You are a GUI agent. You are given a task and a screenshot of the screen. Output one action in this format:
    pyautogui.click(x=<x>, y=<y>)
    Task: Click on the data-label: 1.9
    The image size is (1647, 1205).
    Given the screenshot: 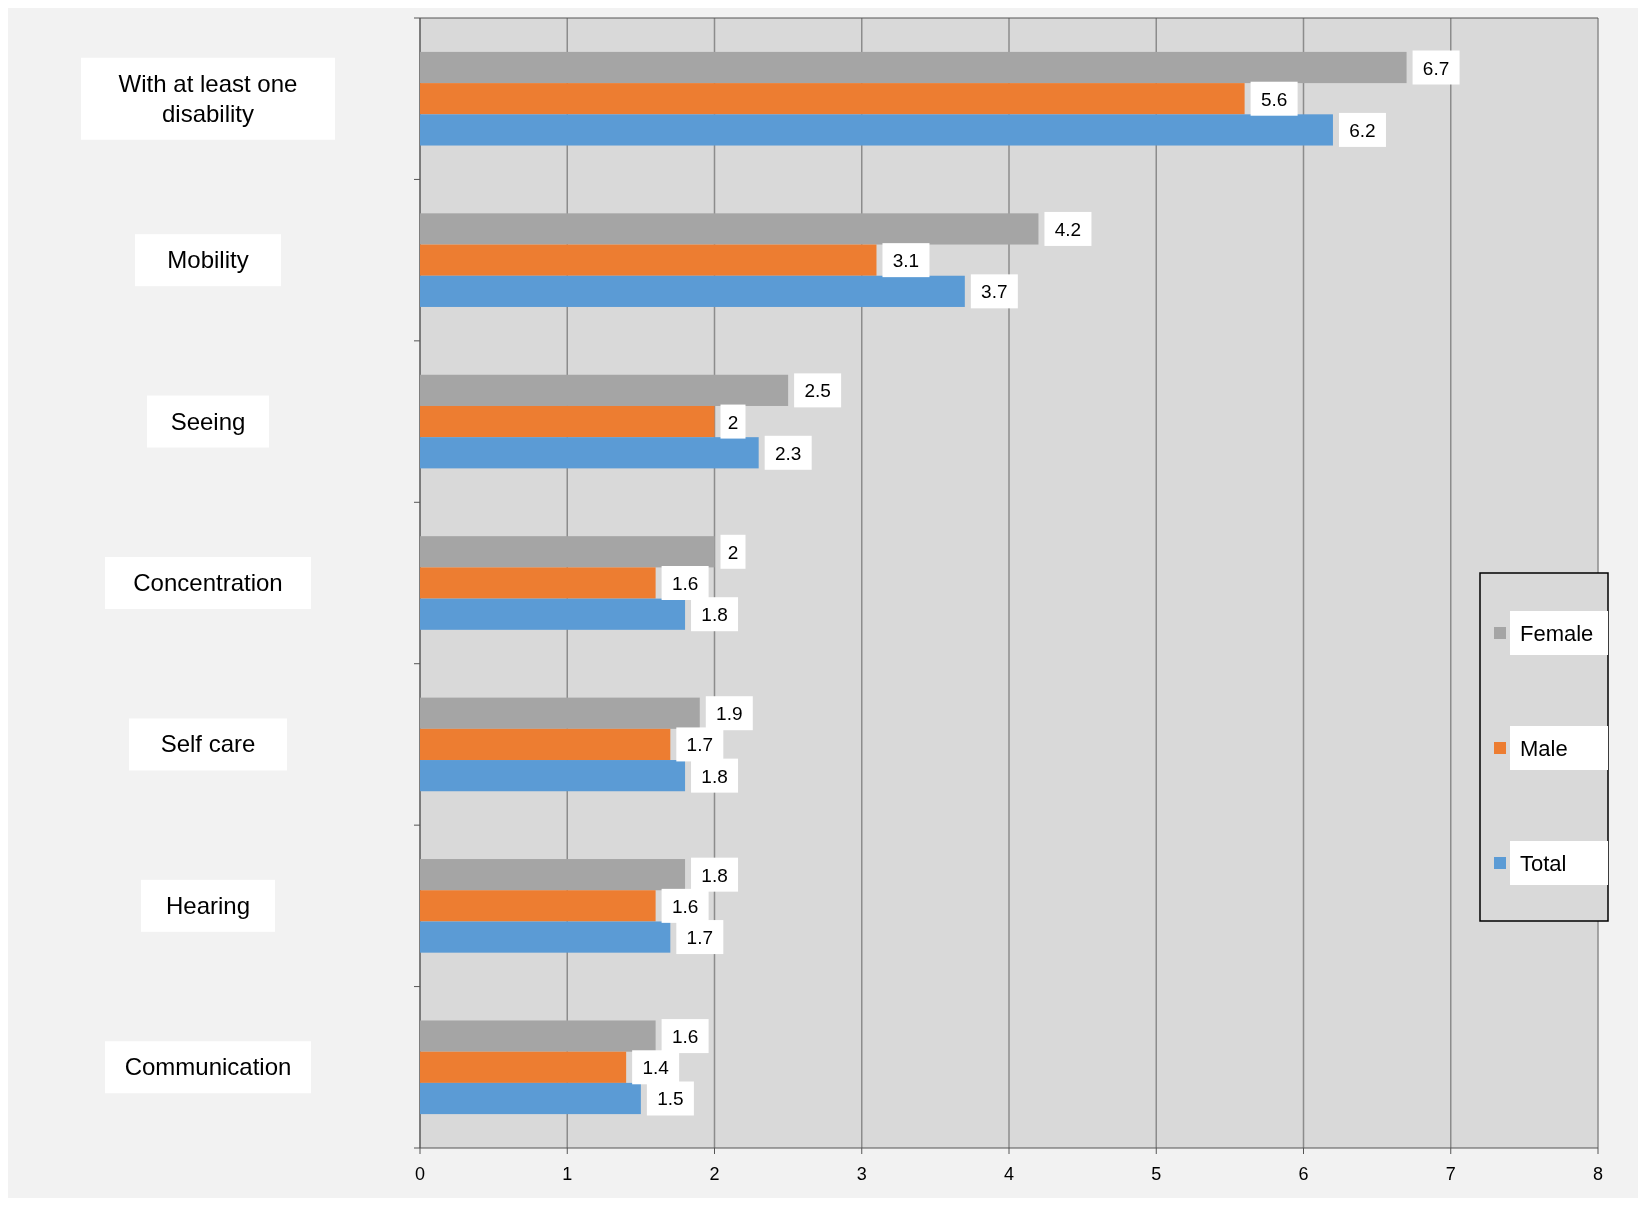 What is the action you would take?
    pyautogui.click(x=729, y=714)
    